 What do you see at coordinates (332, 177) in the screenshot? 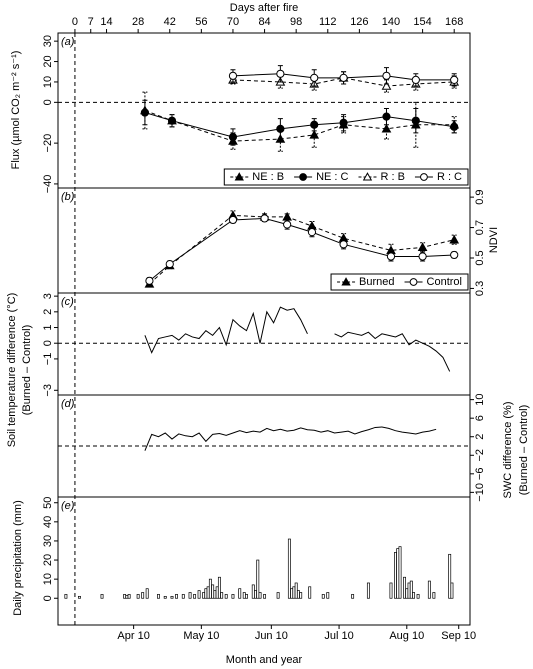
I see `legend-label: NE : C` at bounding box center [332, 177].